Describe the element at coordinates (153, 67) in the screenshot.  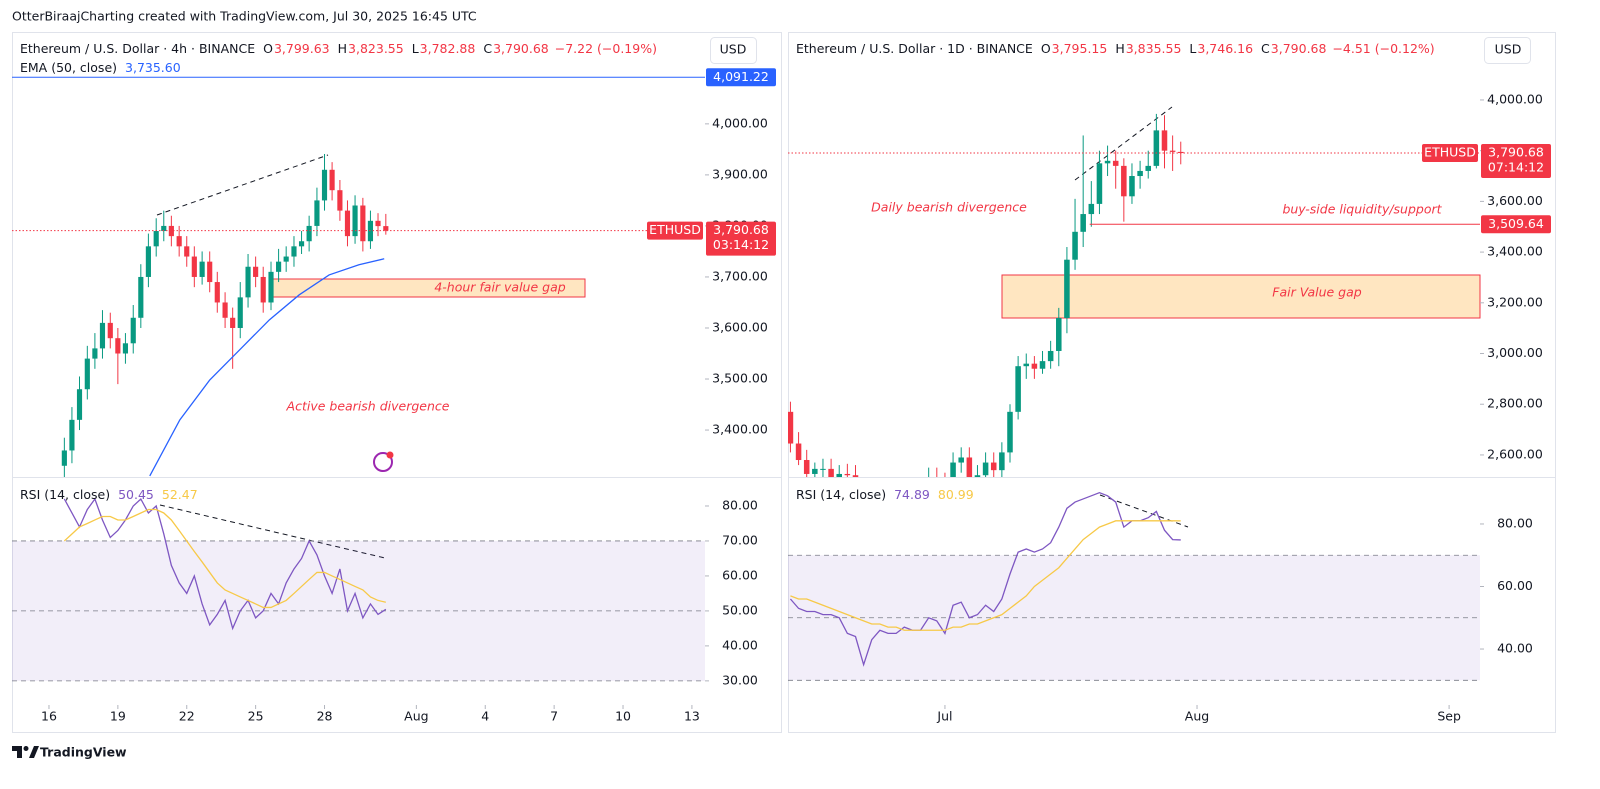
I see `overlay-value: 3,735.60` at that location.